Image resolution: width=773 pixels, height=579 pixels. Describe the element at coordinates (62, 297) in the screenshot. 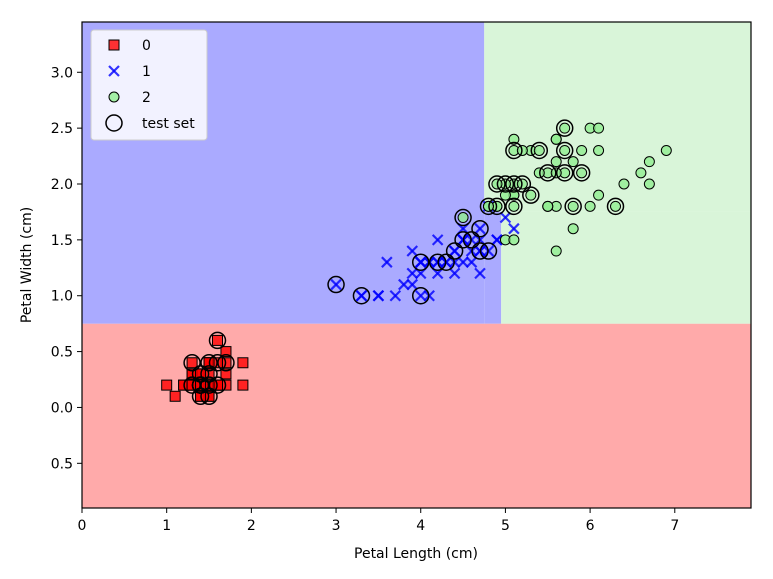

I see `y-tick-label: 1.0` at that location.